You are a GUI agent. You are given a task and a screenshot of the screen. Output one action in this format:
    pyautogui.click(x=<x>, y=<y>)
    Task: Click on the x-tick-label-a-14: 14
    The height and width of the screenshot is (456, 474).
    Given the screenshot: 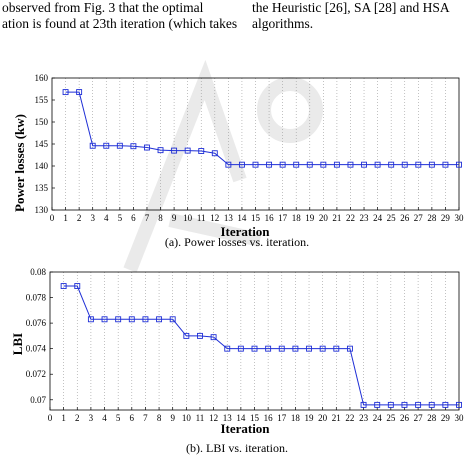 What is the action you would take?
    pyautogui.click(x=242, y=218)
    